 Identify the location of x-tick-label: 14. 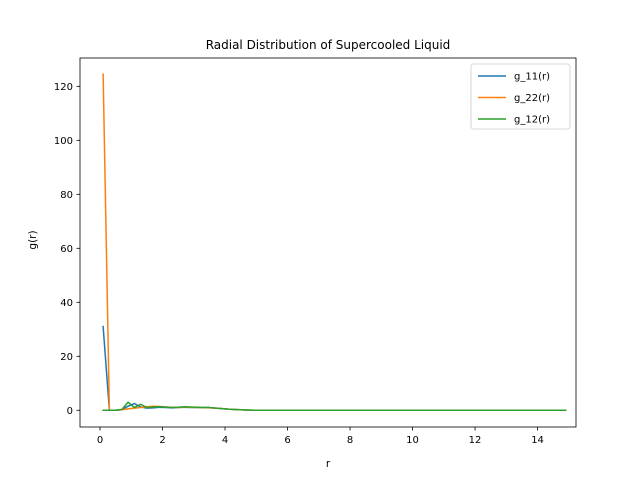
(537, 440).